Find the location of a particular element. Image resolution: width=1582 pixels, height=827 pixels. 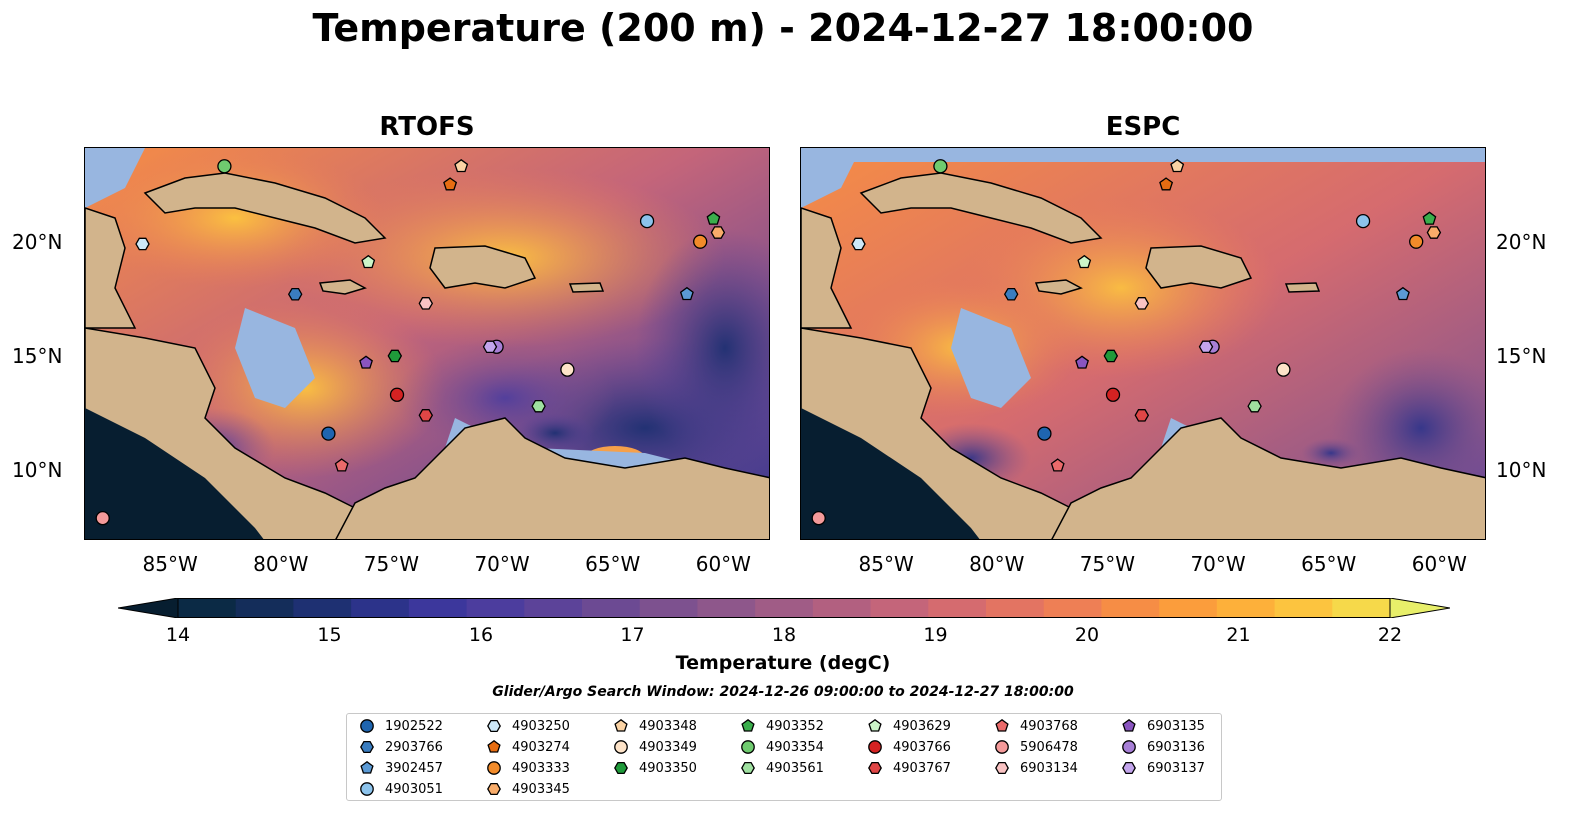

colorbar-frame is located at coordinates (784, 608).